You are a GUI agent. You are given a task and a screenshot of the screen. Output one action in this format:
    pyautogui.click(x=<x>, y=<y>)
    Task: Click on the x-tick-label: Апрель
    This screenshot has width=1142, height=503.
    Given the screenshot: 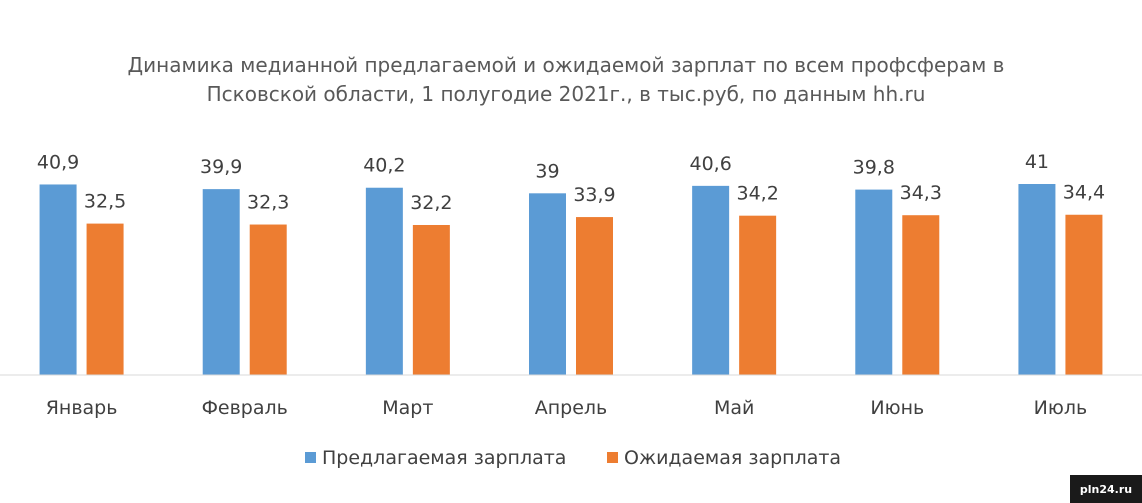 What is the action you would take?
    pyautogui.click(x=571, y=408)
    